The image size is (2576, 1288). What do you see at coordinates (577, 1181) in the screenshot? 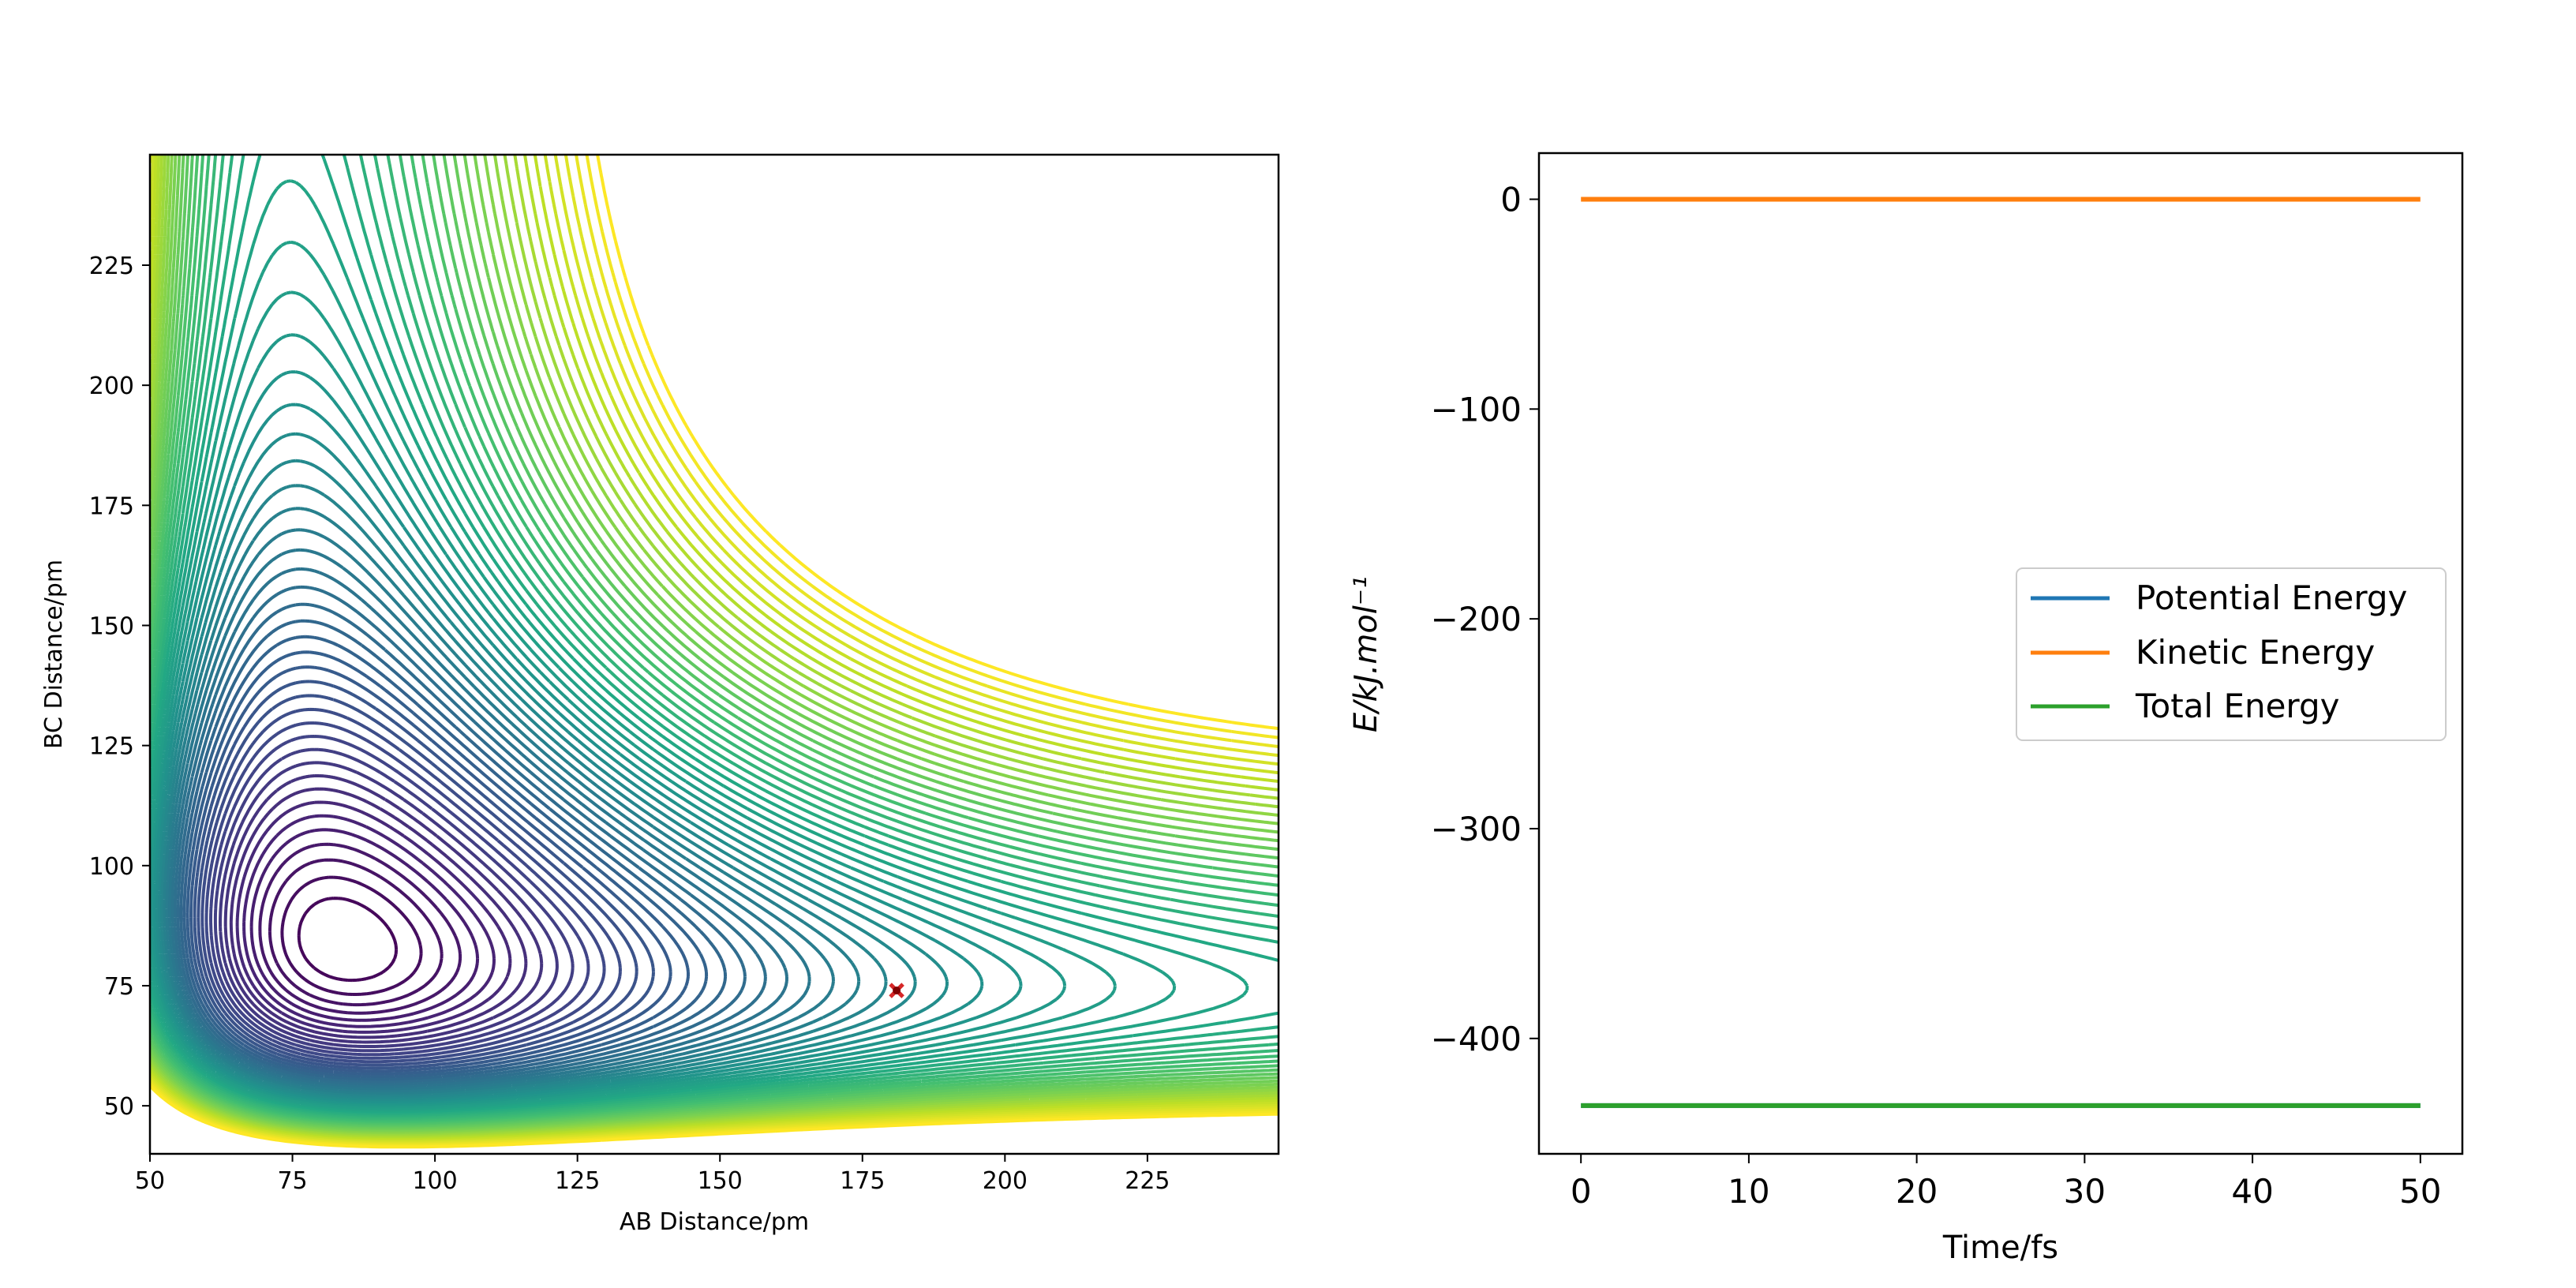
I see `x-tick-label: 125` at bounding box center [577, 1181].